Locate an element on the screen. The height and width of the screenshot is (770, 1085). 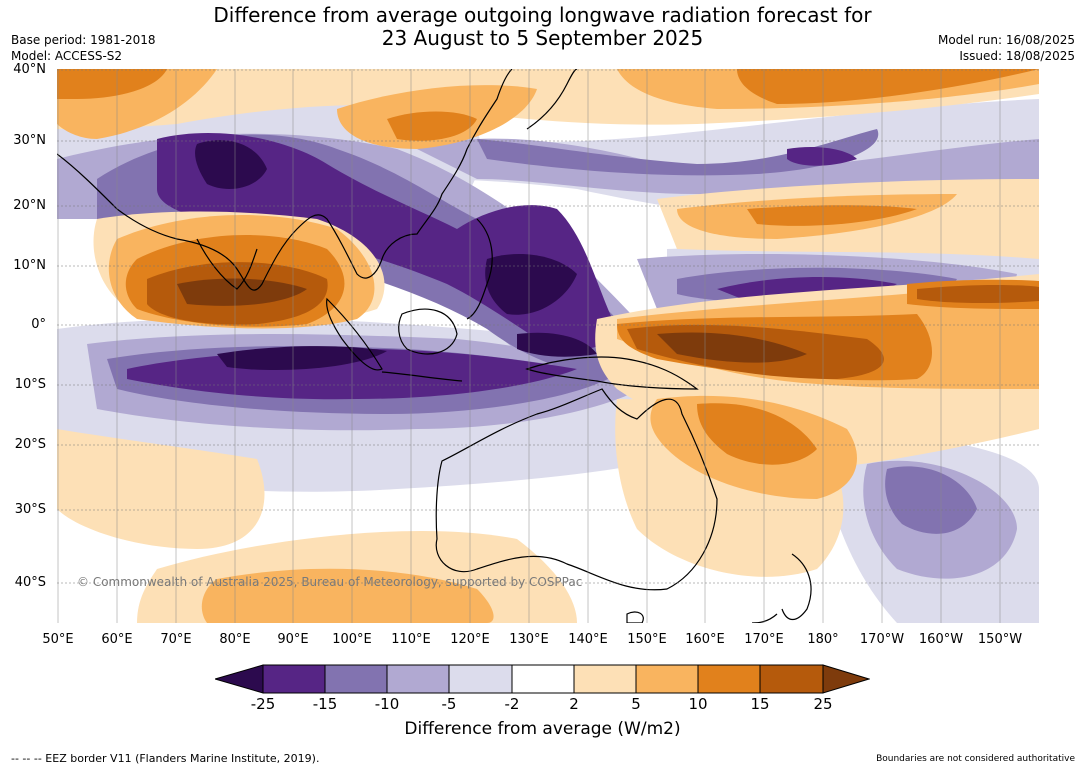
colorbar-tick: -15 is located at coordinates (325, 704).